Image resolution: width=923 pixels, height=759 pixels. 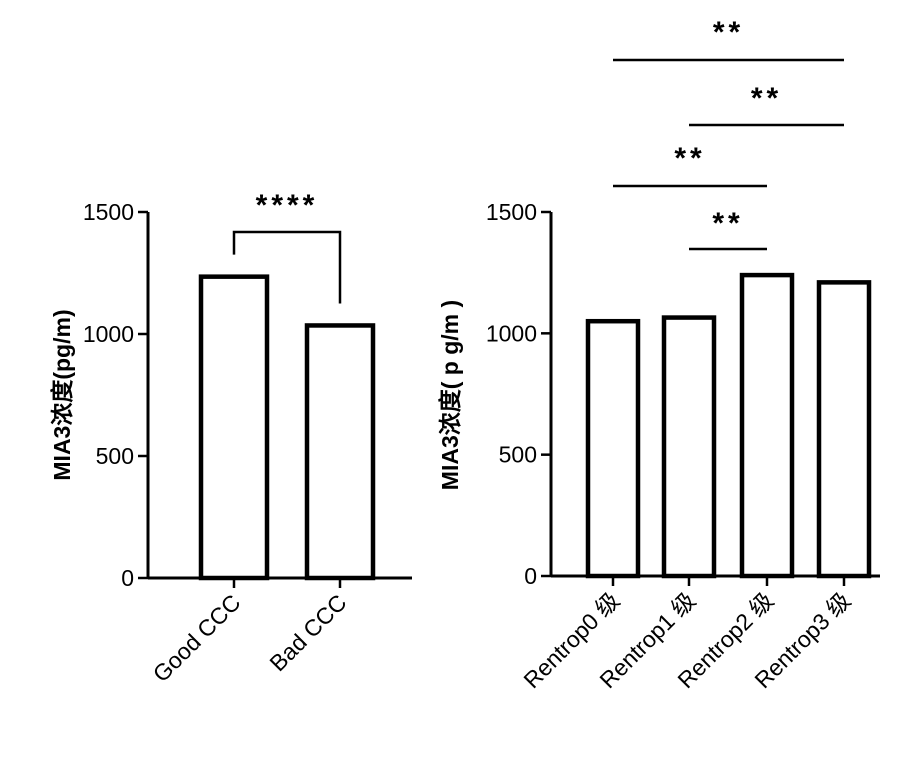 What do you see at coordinates (530, 576) in the screenshot?
I see `right-y-tick-label: 0` at bounding box center [530, 576].